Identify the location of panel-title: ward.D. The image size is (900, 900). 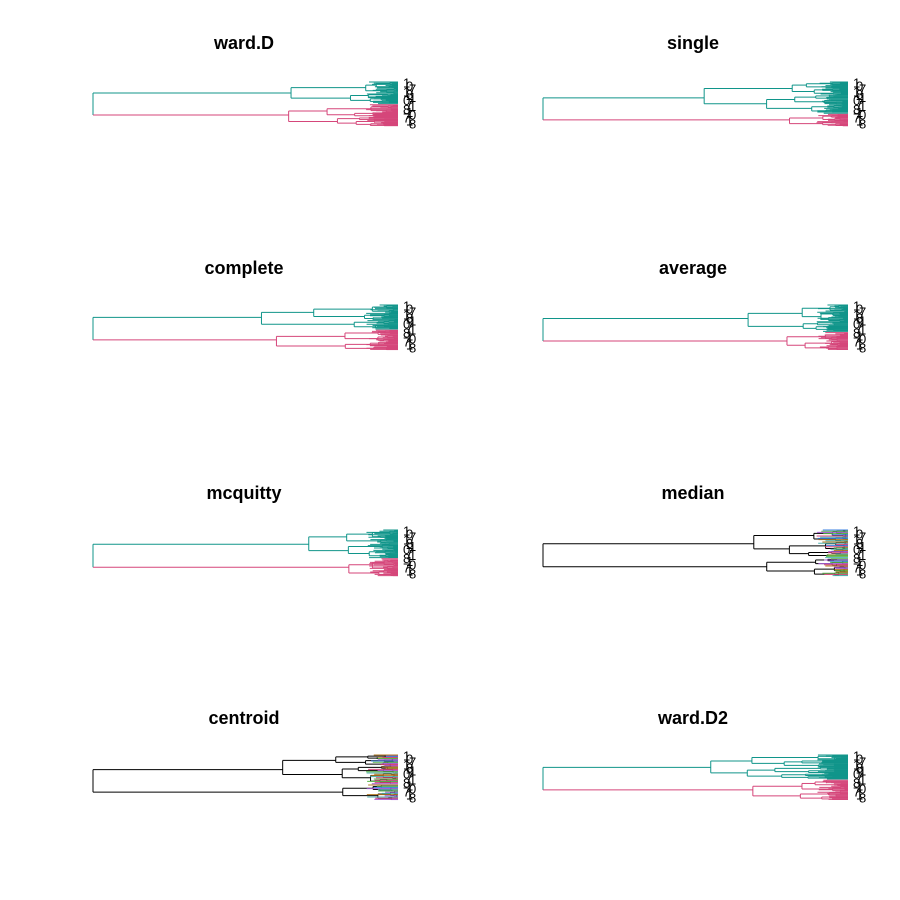
(243, 43).